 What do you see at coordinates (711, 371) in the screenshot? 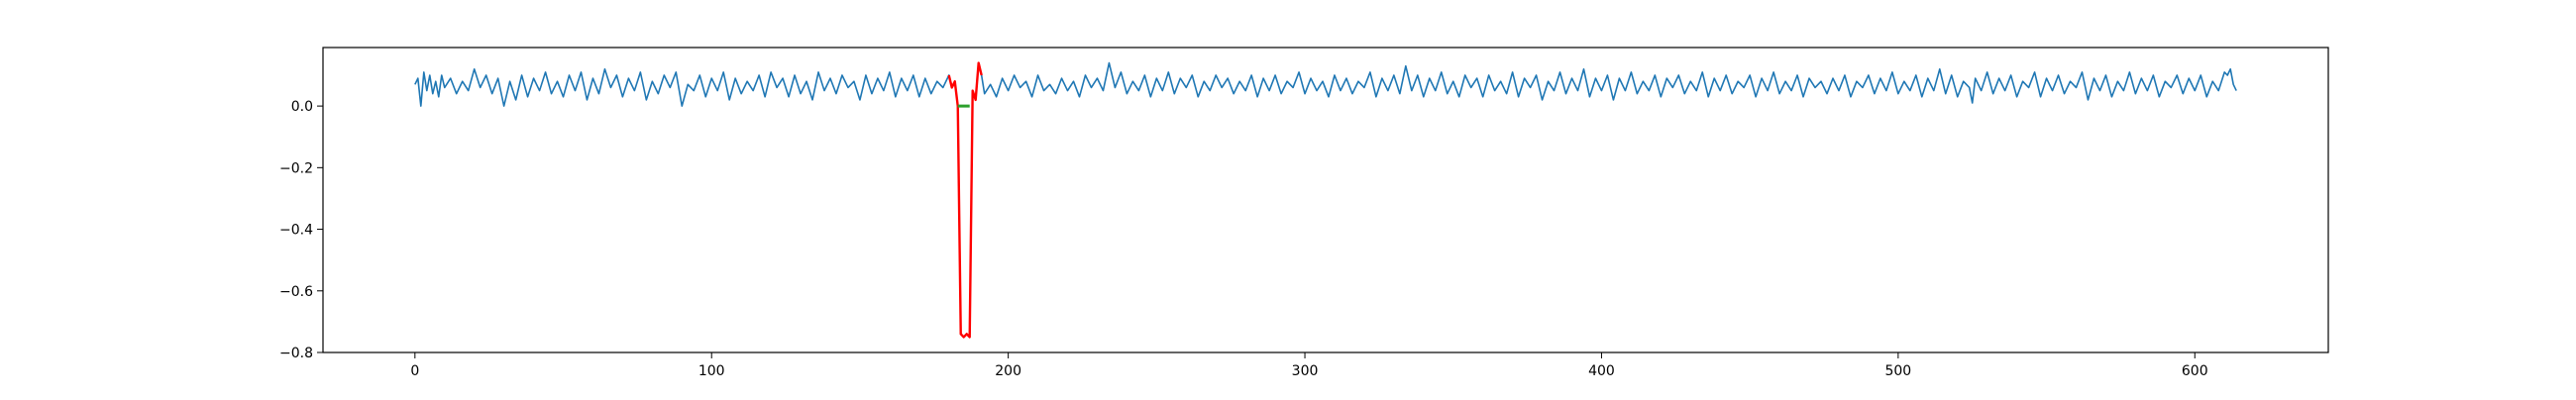
I see `x-tick-label: 100` at bounding box center [711, 371].